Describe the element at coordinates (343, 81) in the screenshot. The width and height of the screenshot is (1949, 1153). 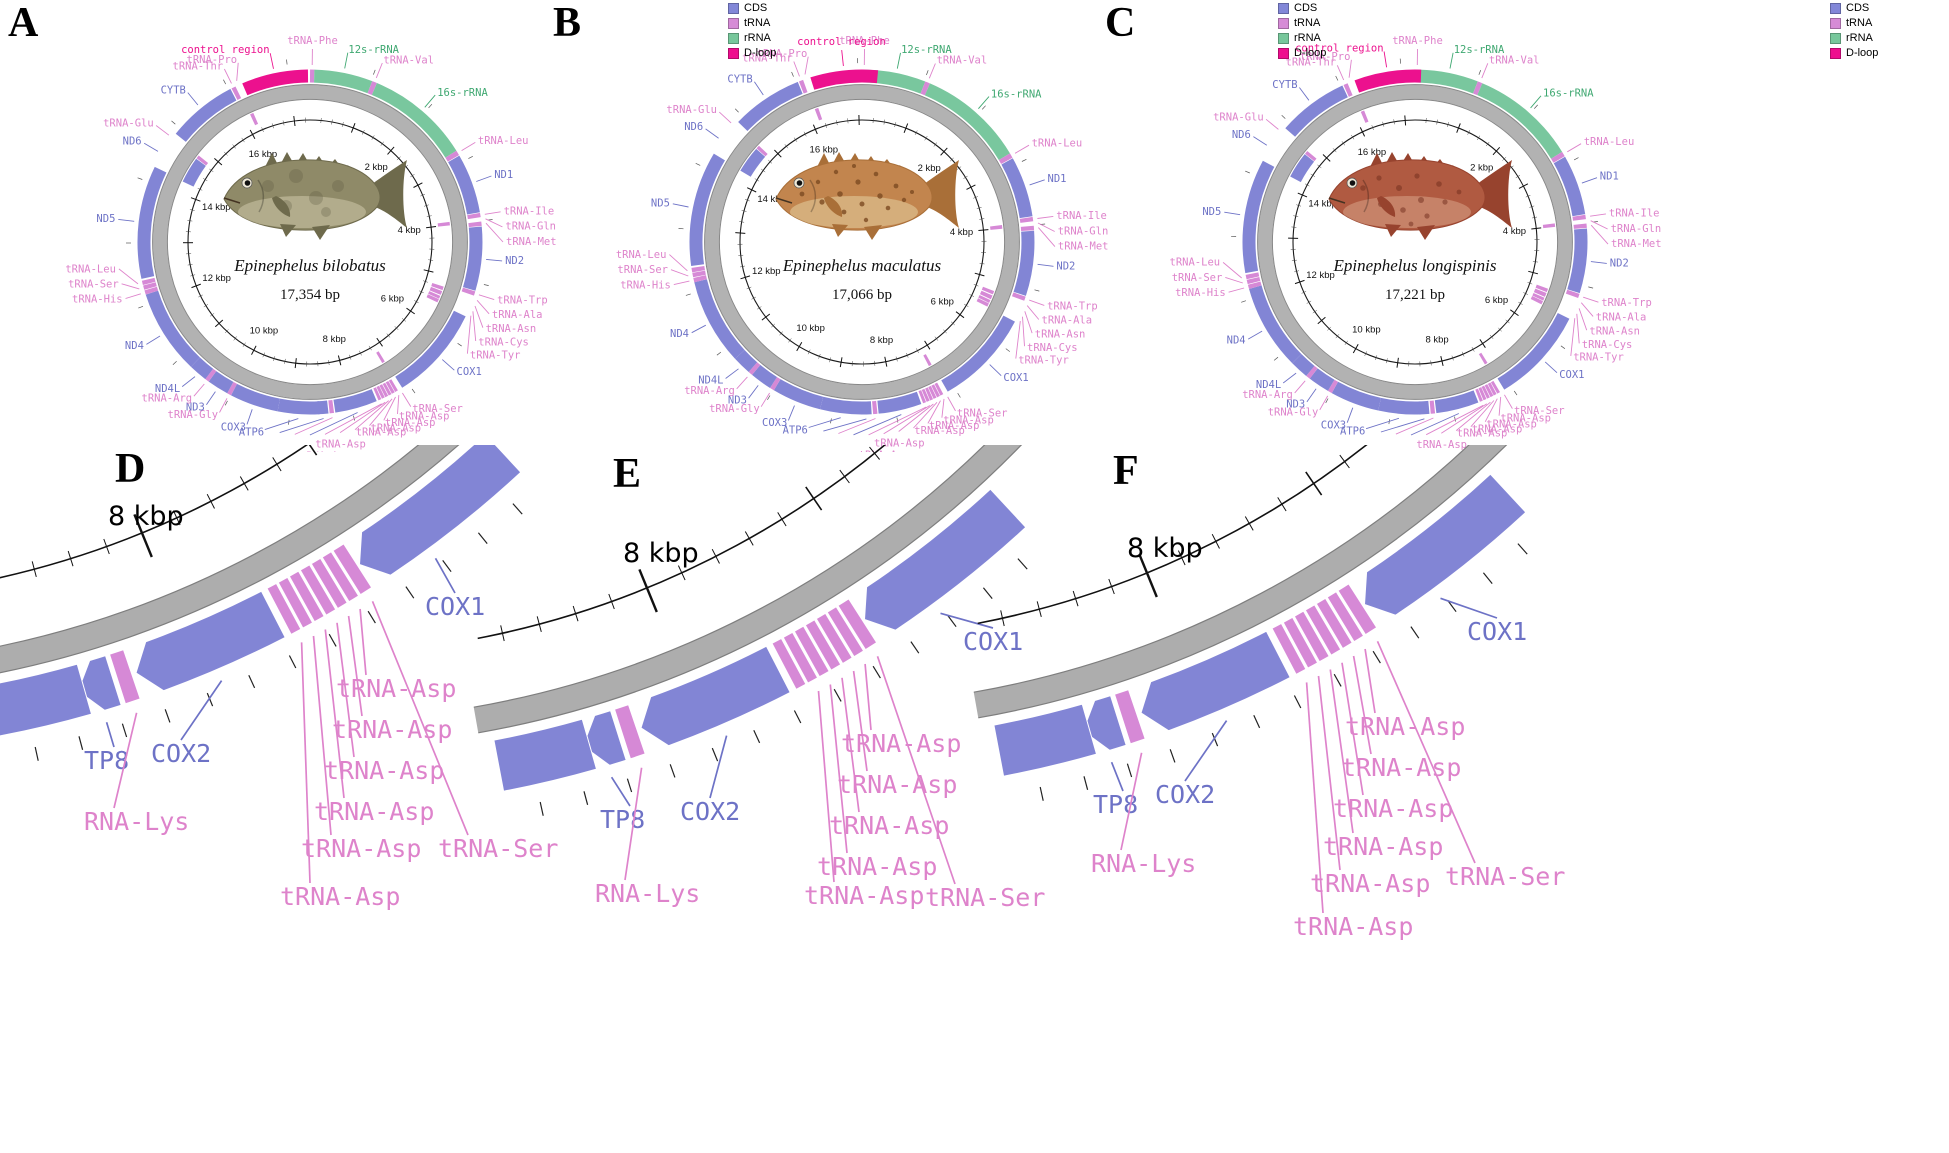
I see `gene-arc-12s-rRNA` at that location.